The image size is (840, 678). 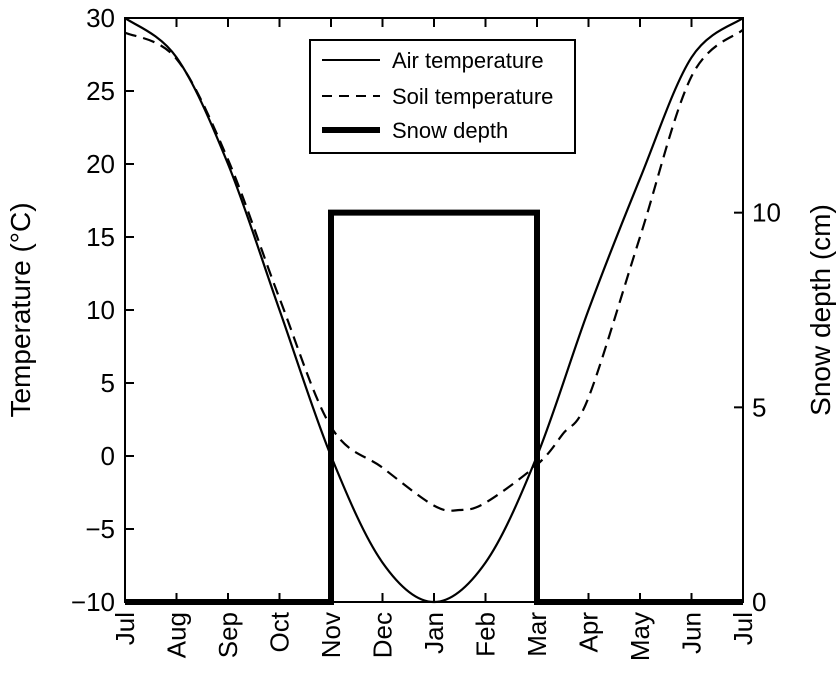 What do you see at coordinates (450, 130) in the screenshot?
I see `legend-label-snow: Snow depth` at bounding box center [450, 130].